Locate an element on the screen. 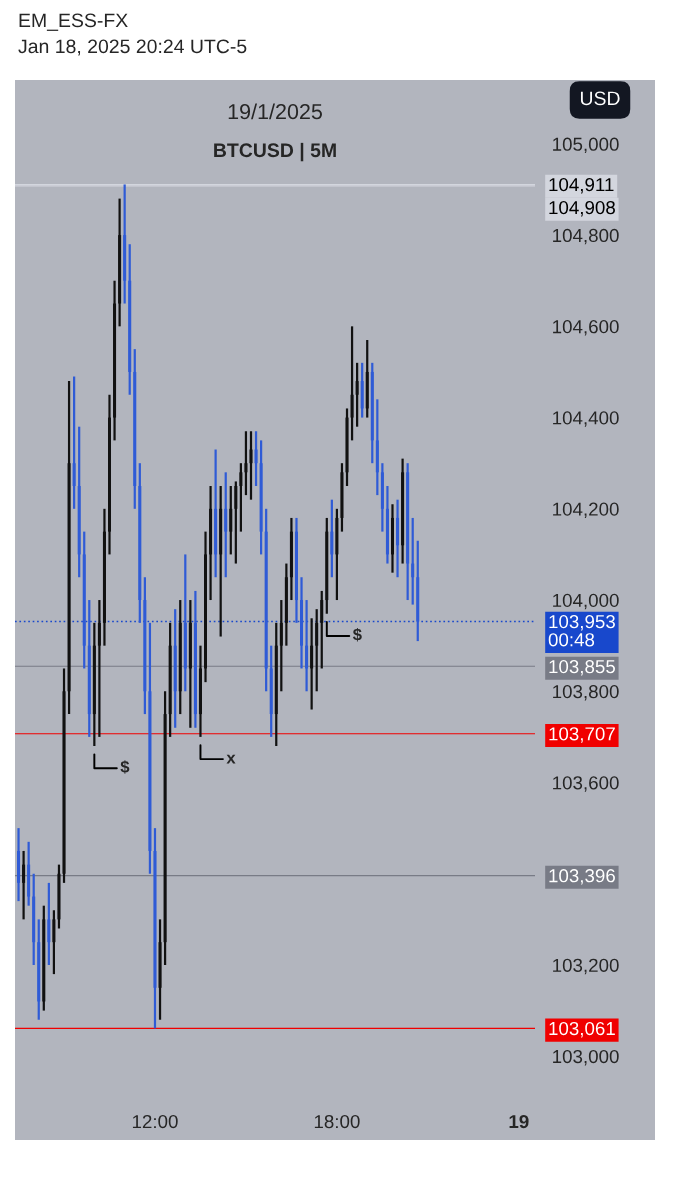  y-tick-label: 104,800 is located at coordinates (586, 236).